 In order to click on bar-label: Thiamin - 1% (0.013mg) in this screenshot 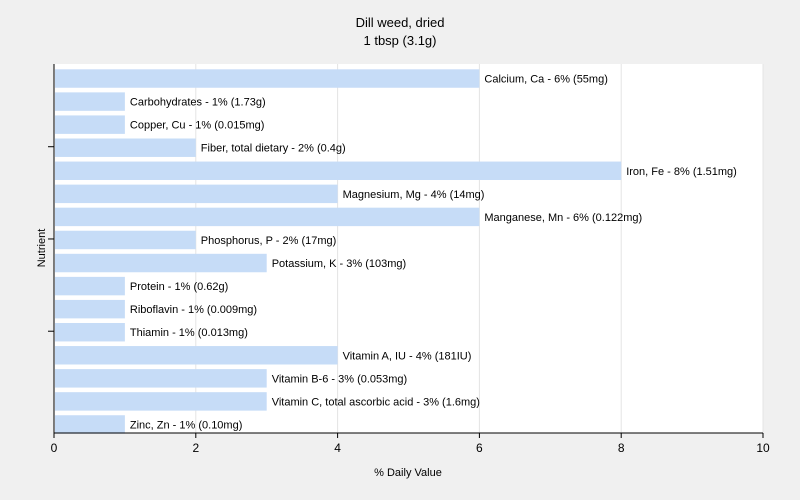, I will do `click(189, 333)`.